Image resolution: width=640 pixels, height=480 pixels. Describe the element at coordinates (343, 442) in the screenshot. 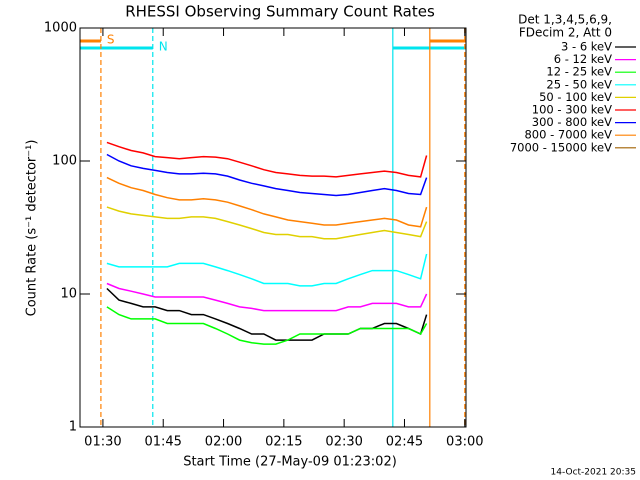

I see `x-tick-label: 02:30` at that location.